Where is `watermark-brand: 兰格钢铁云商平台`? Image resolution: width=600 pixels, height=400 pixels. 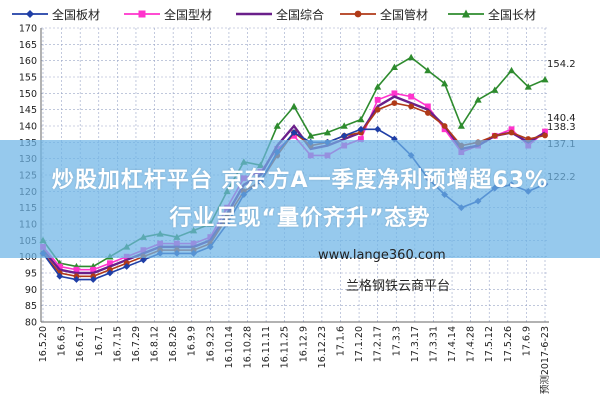 watermark-brand: 兰格钢铁云商平台 is located at coordinates (398, 286).